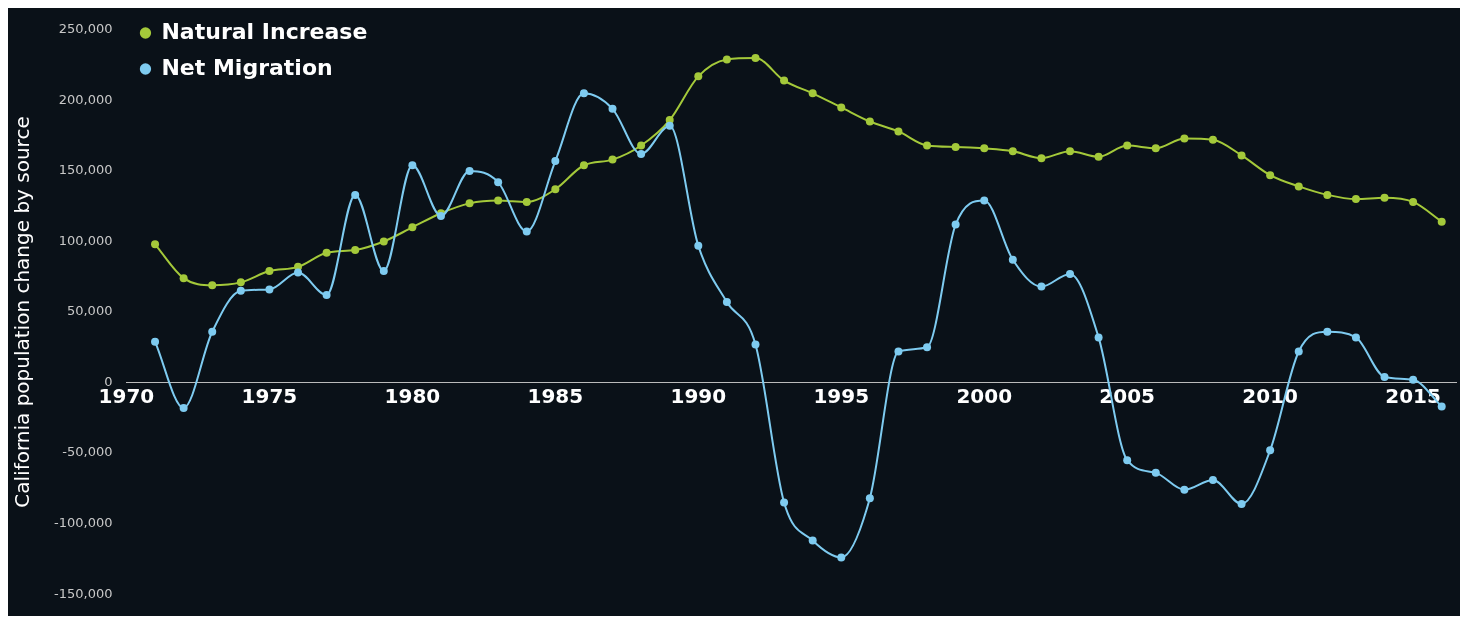 The width and height of the screenshot is (1468, 624). I want to click on x-tick-label: 1995, so click(841, 395).